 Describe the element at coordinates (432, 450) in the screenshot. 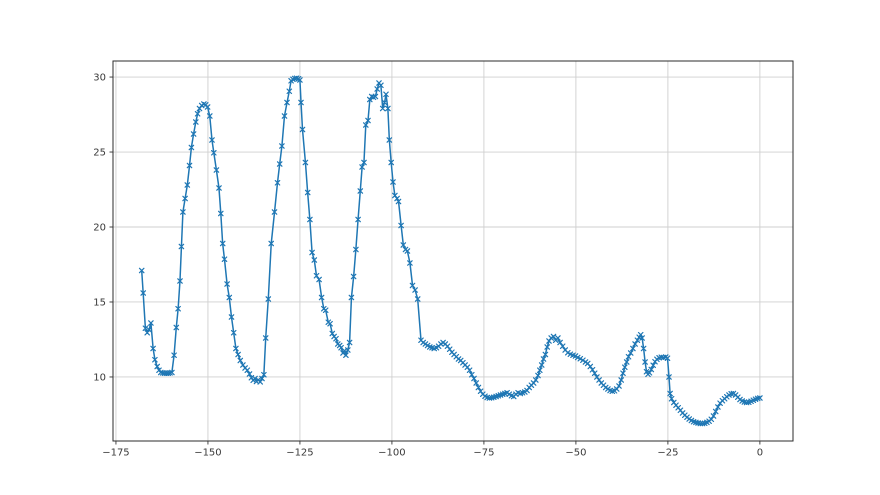

I see `x-axis: −175 −150 −125 −100 −75 −50 −25 0` at that location.